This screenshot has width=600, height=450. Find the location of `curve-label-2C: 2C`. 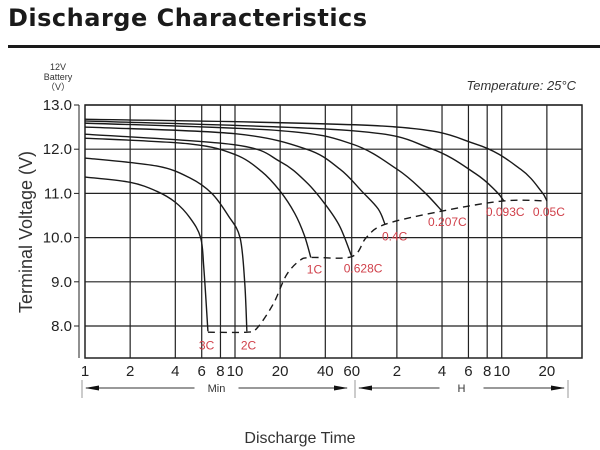

curve-label-2C: 2C is located at coordinates (249, 345).